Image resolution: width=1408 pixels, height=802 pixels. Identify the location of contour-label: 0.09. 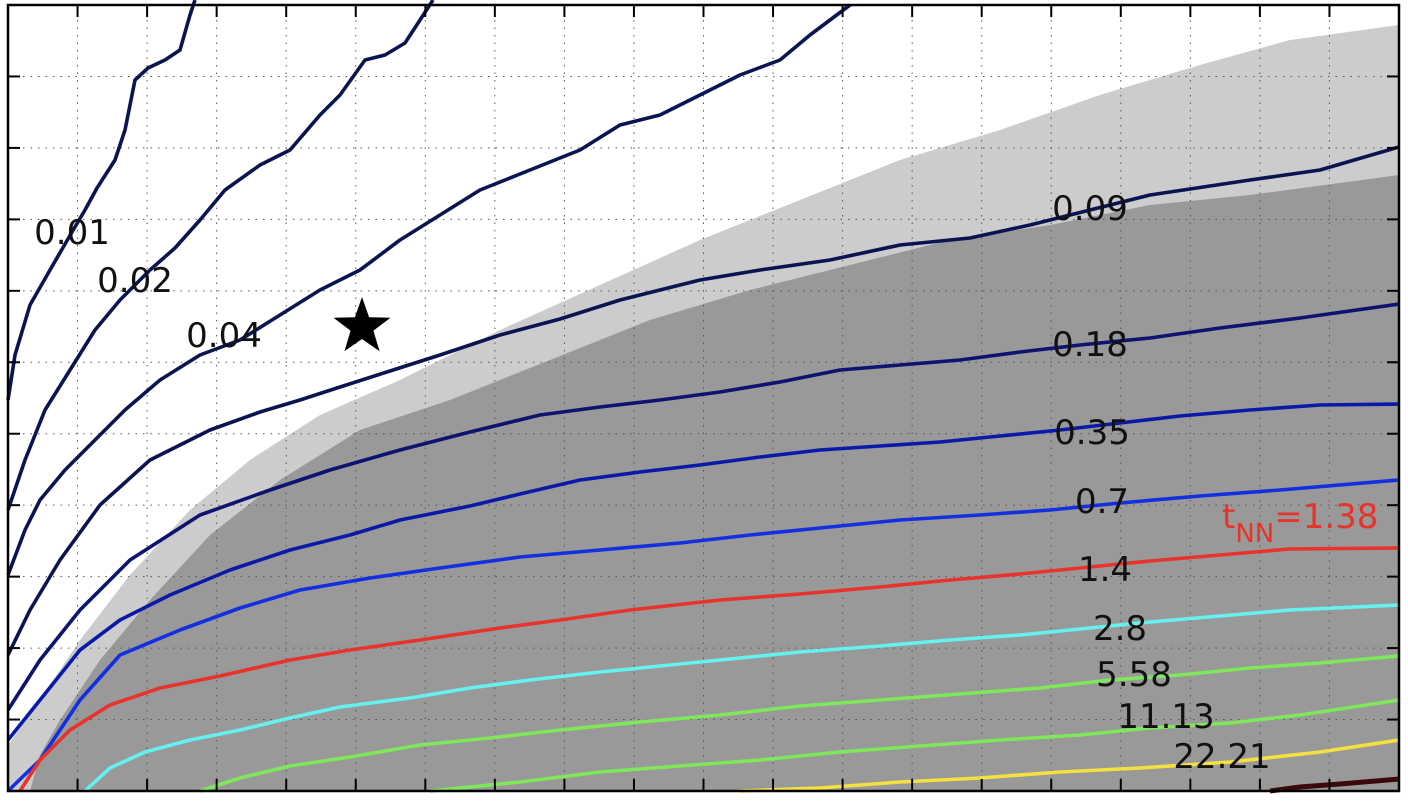
(1090, 209).